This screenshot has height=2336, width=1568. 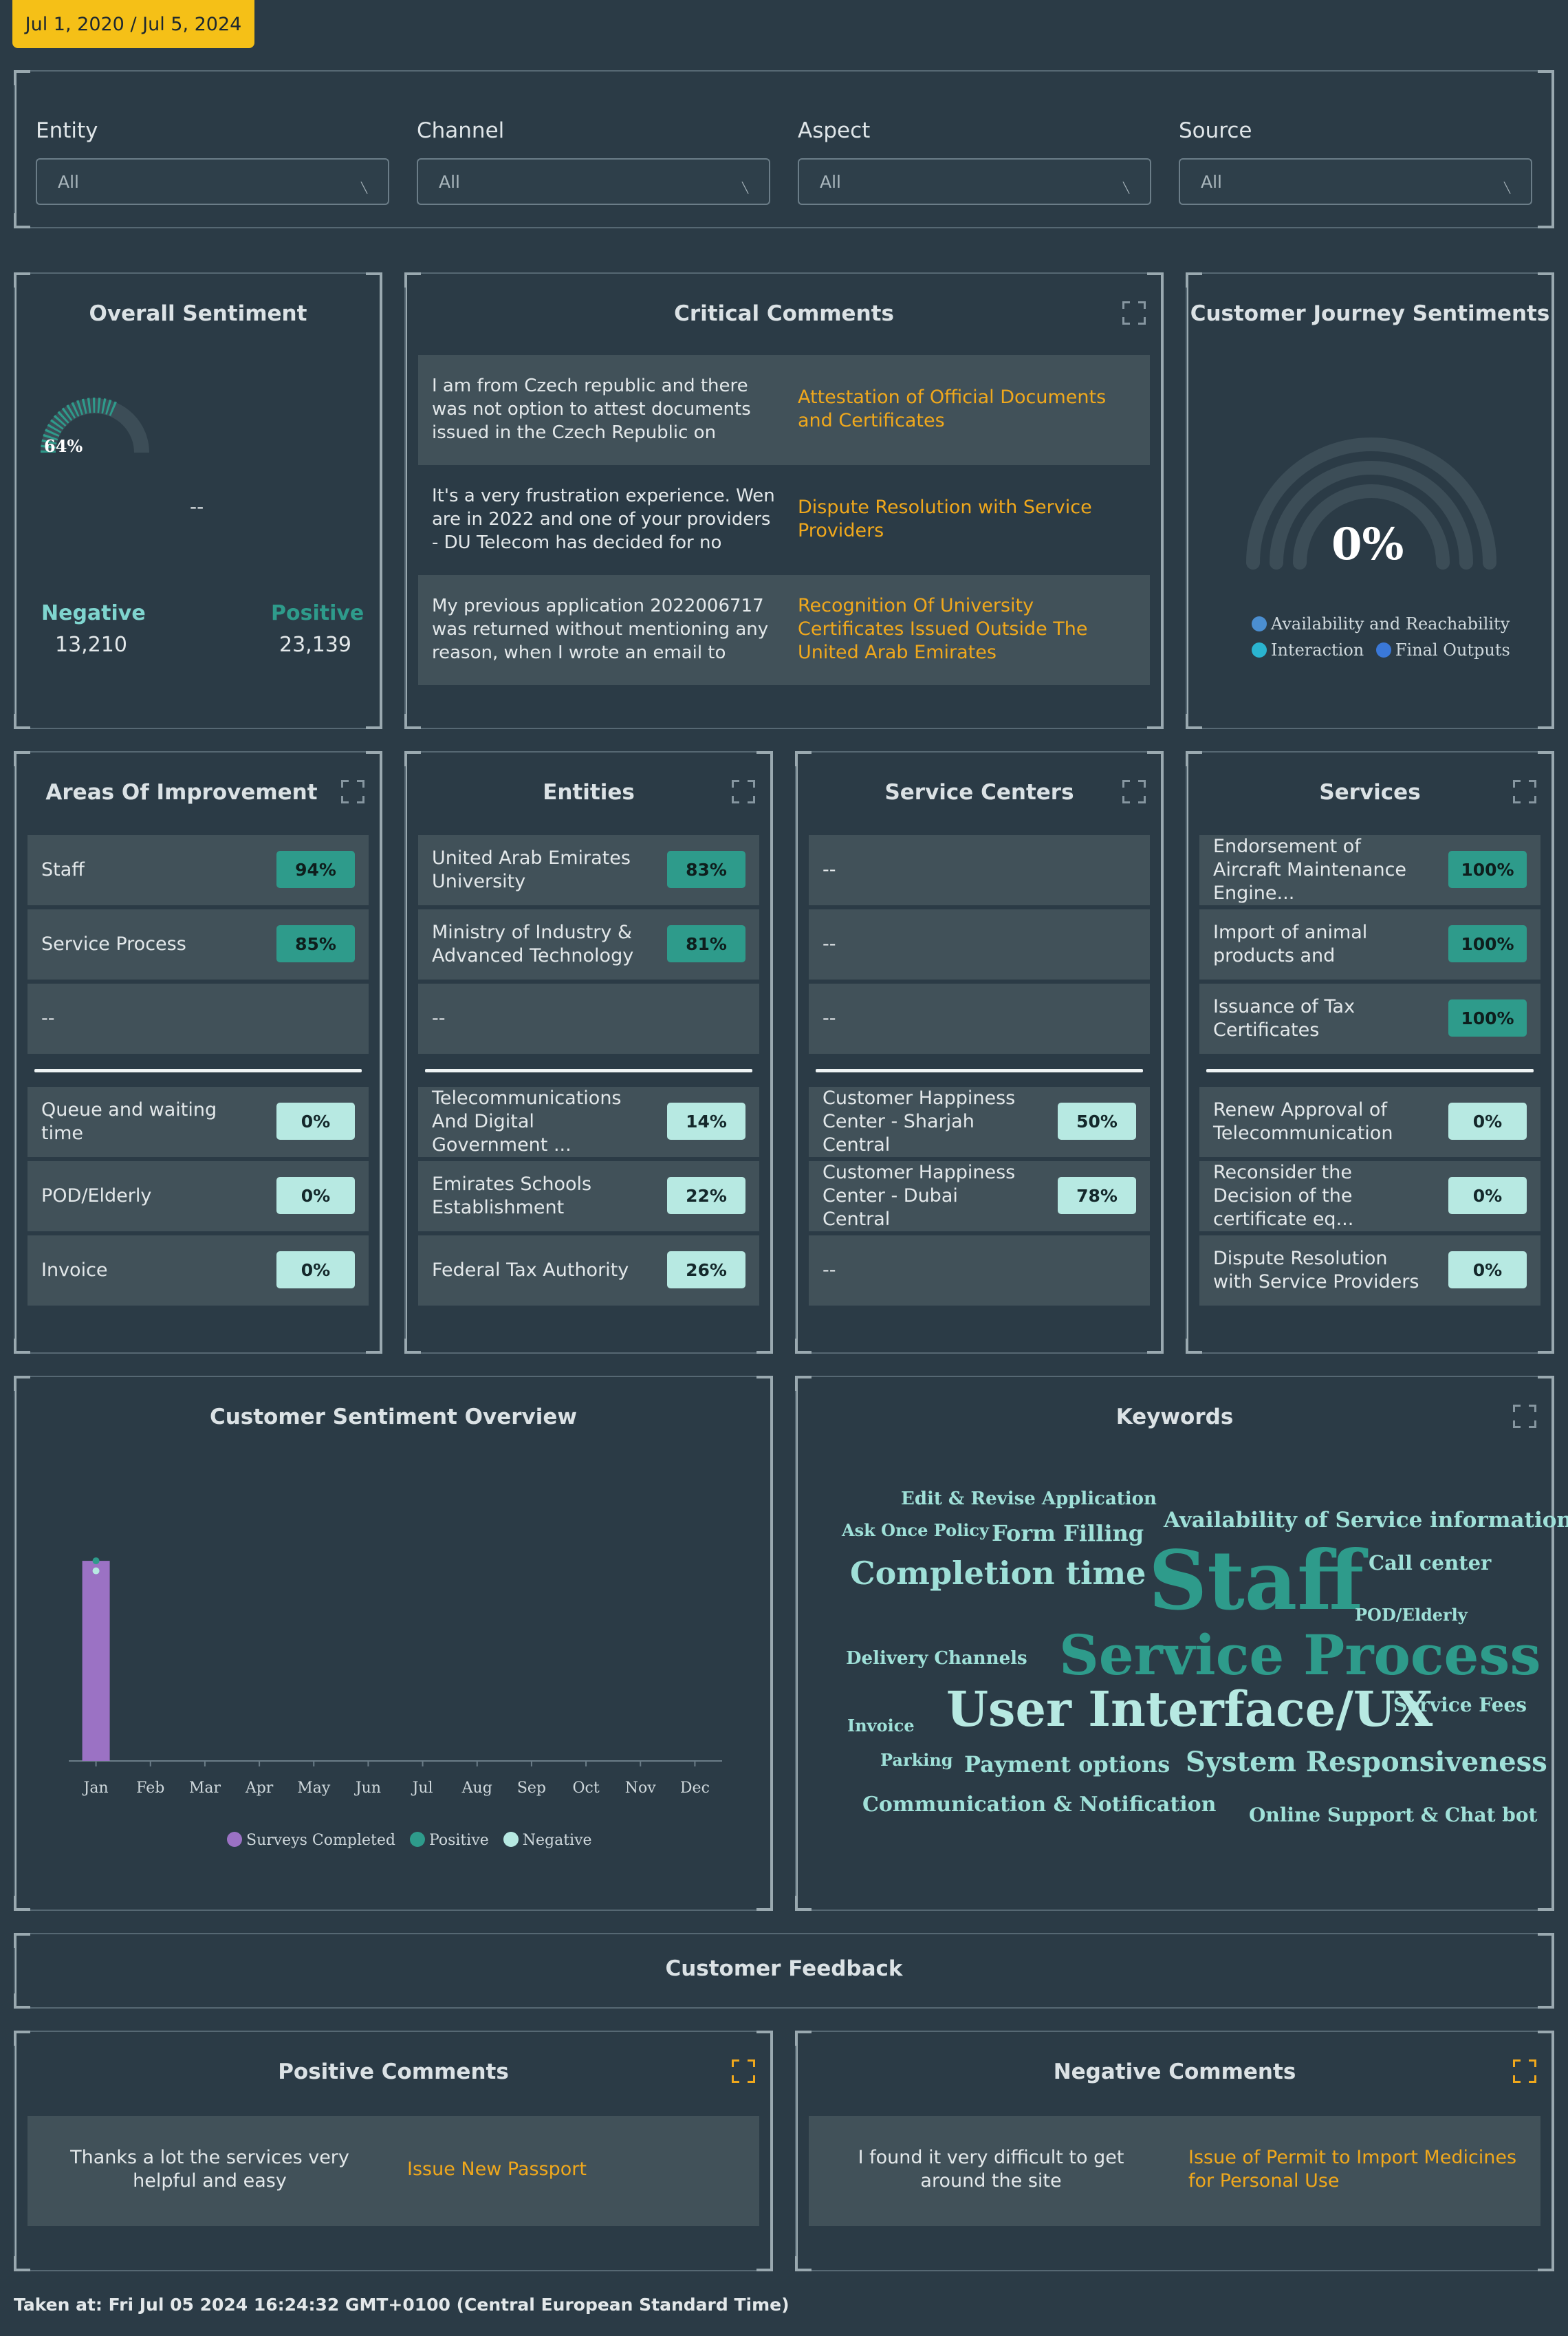 I want to click on legend-item: Negative, so click(x=547, y=1840).